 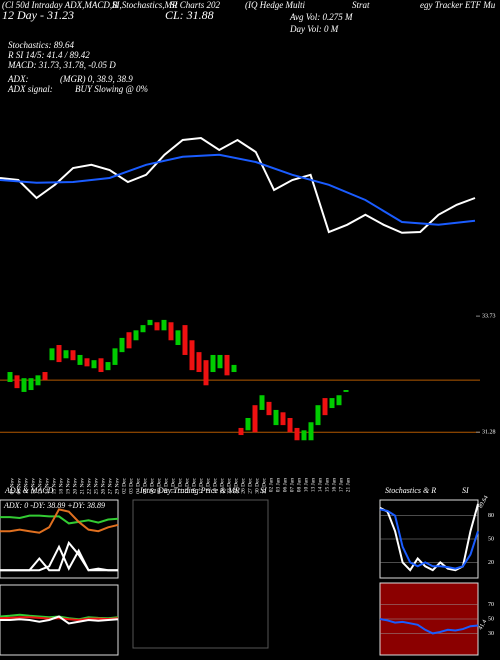 I want to click on x-tick-label: 17 Jan, so click(x=341, y=485).